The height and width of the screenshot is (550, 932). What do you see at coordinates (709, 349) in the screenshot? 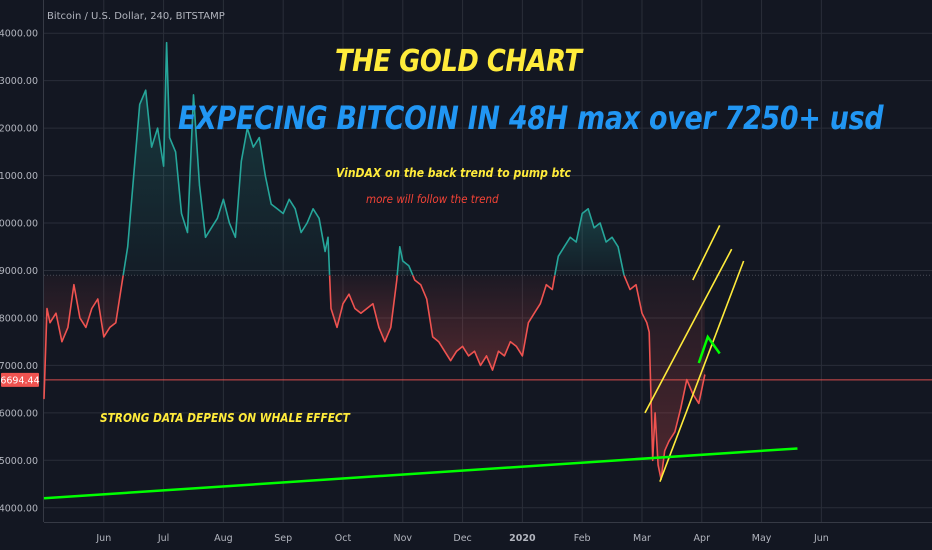
I see `up-arrow-drawing` at bounding box center [709, 349].